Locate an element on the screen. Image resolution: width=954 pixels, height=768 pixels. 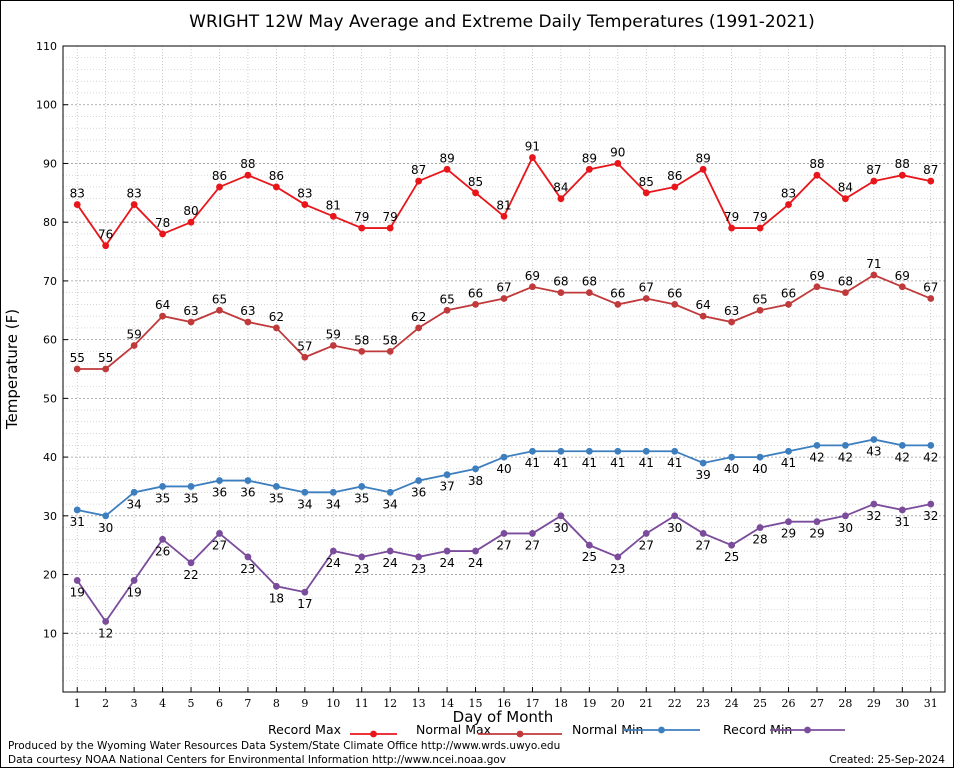
data-label: 79 is located at coordinates (361, 217).